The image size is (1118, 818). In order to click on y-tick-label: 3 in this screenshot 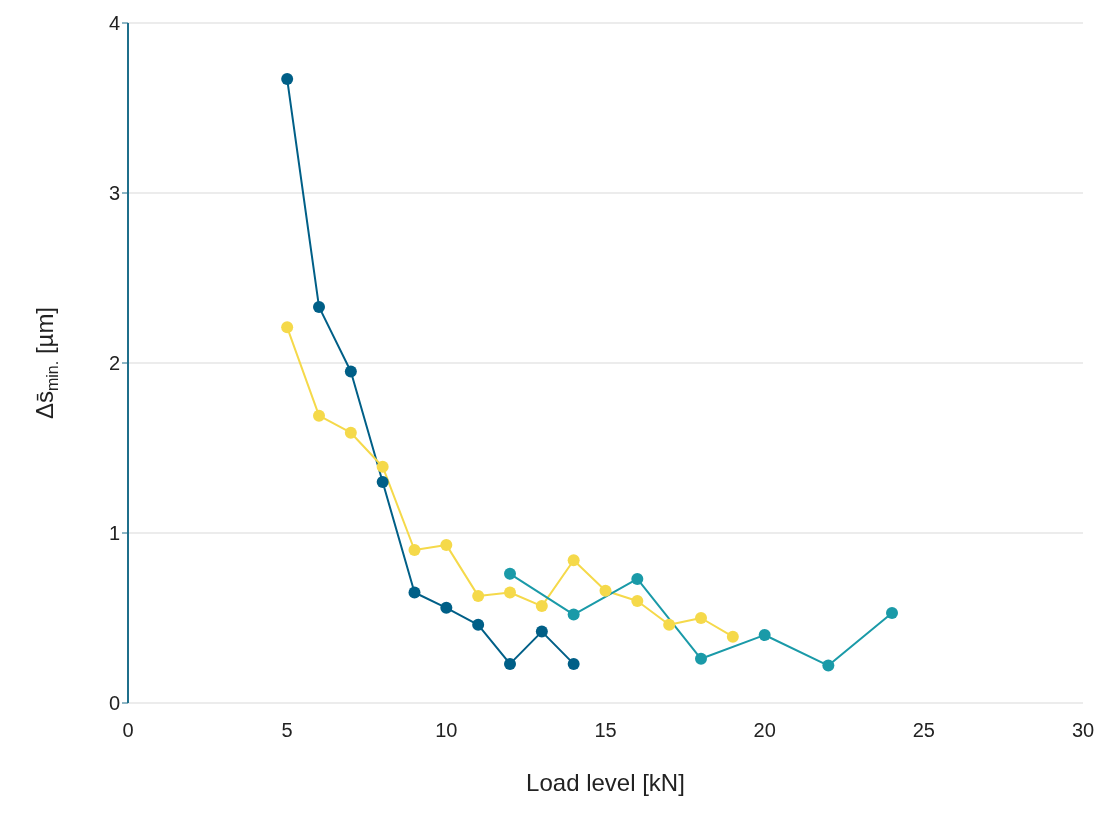, I will do `click(114, 193)`.